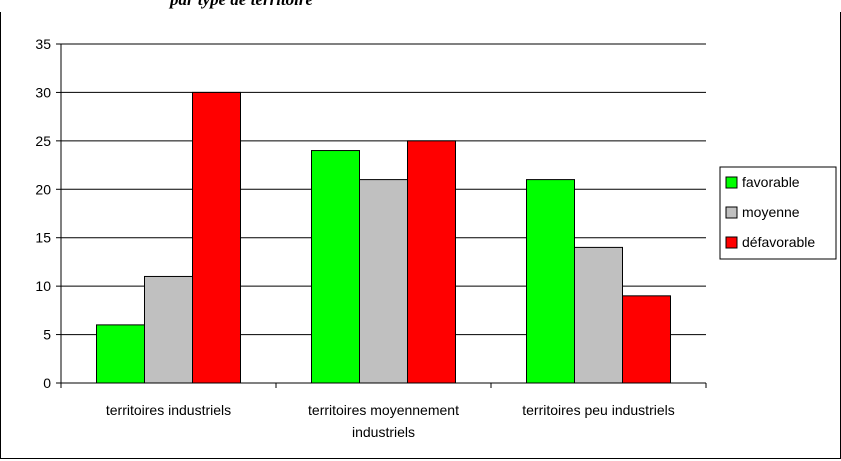 This screenshot has width=841, height=461. What do you see at coordinates (43, 286) in the screenshot?
I see `y-tick-label: 10` at bounding box center [43, 286].